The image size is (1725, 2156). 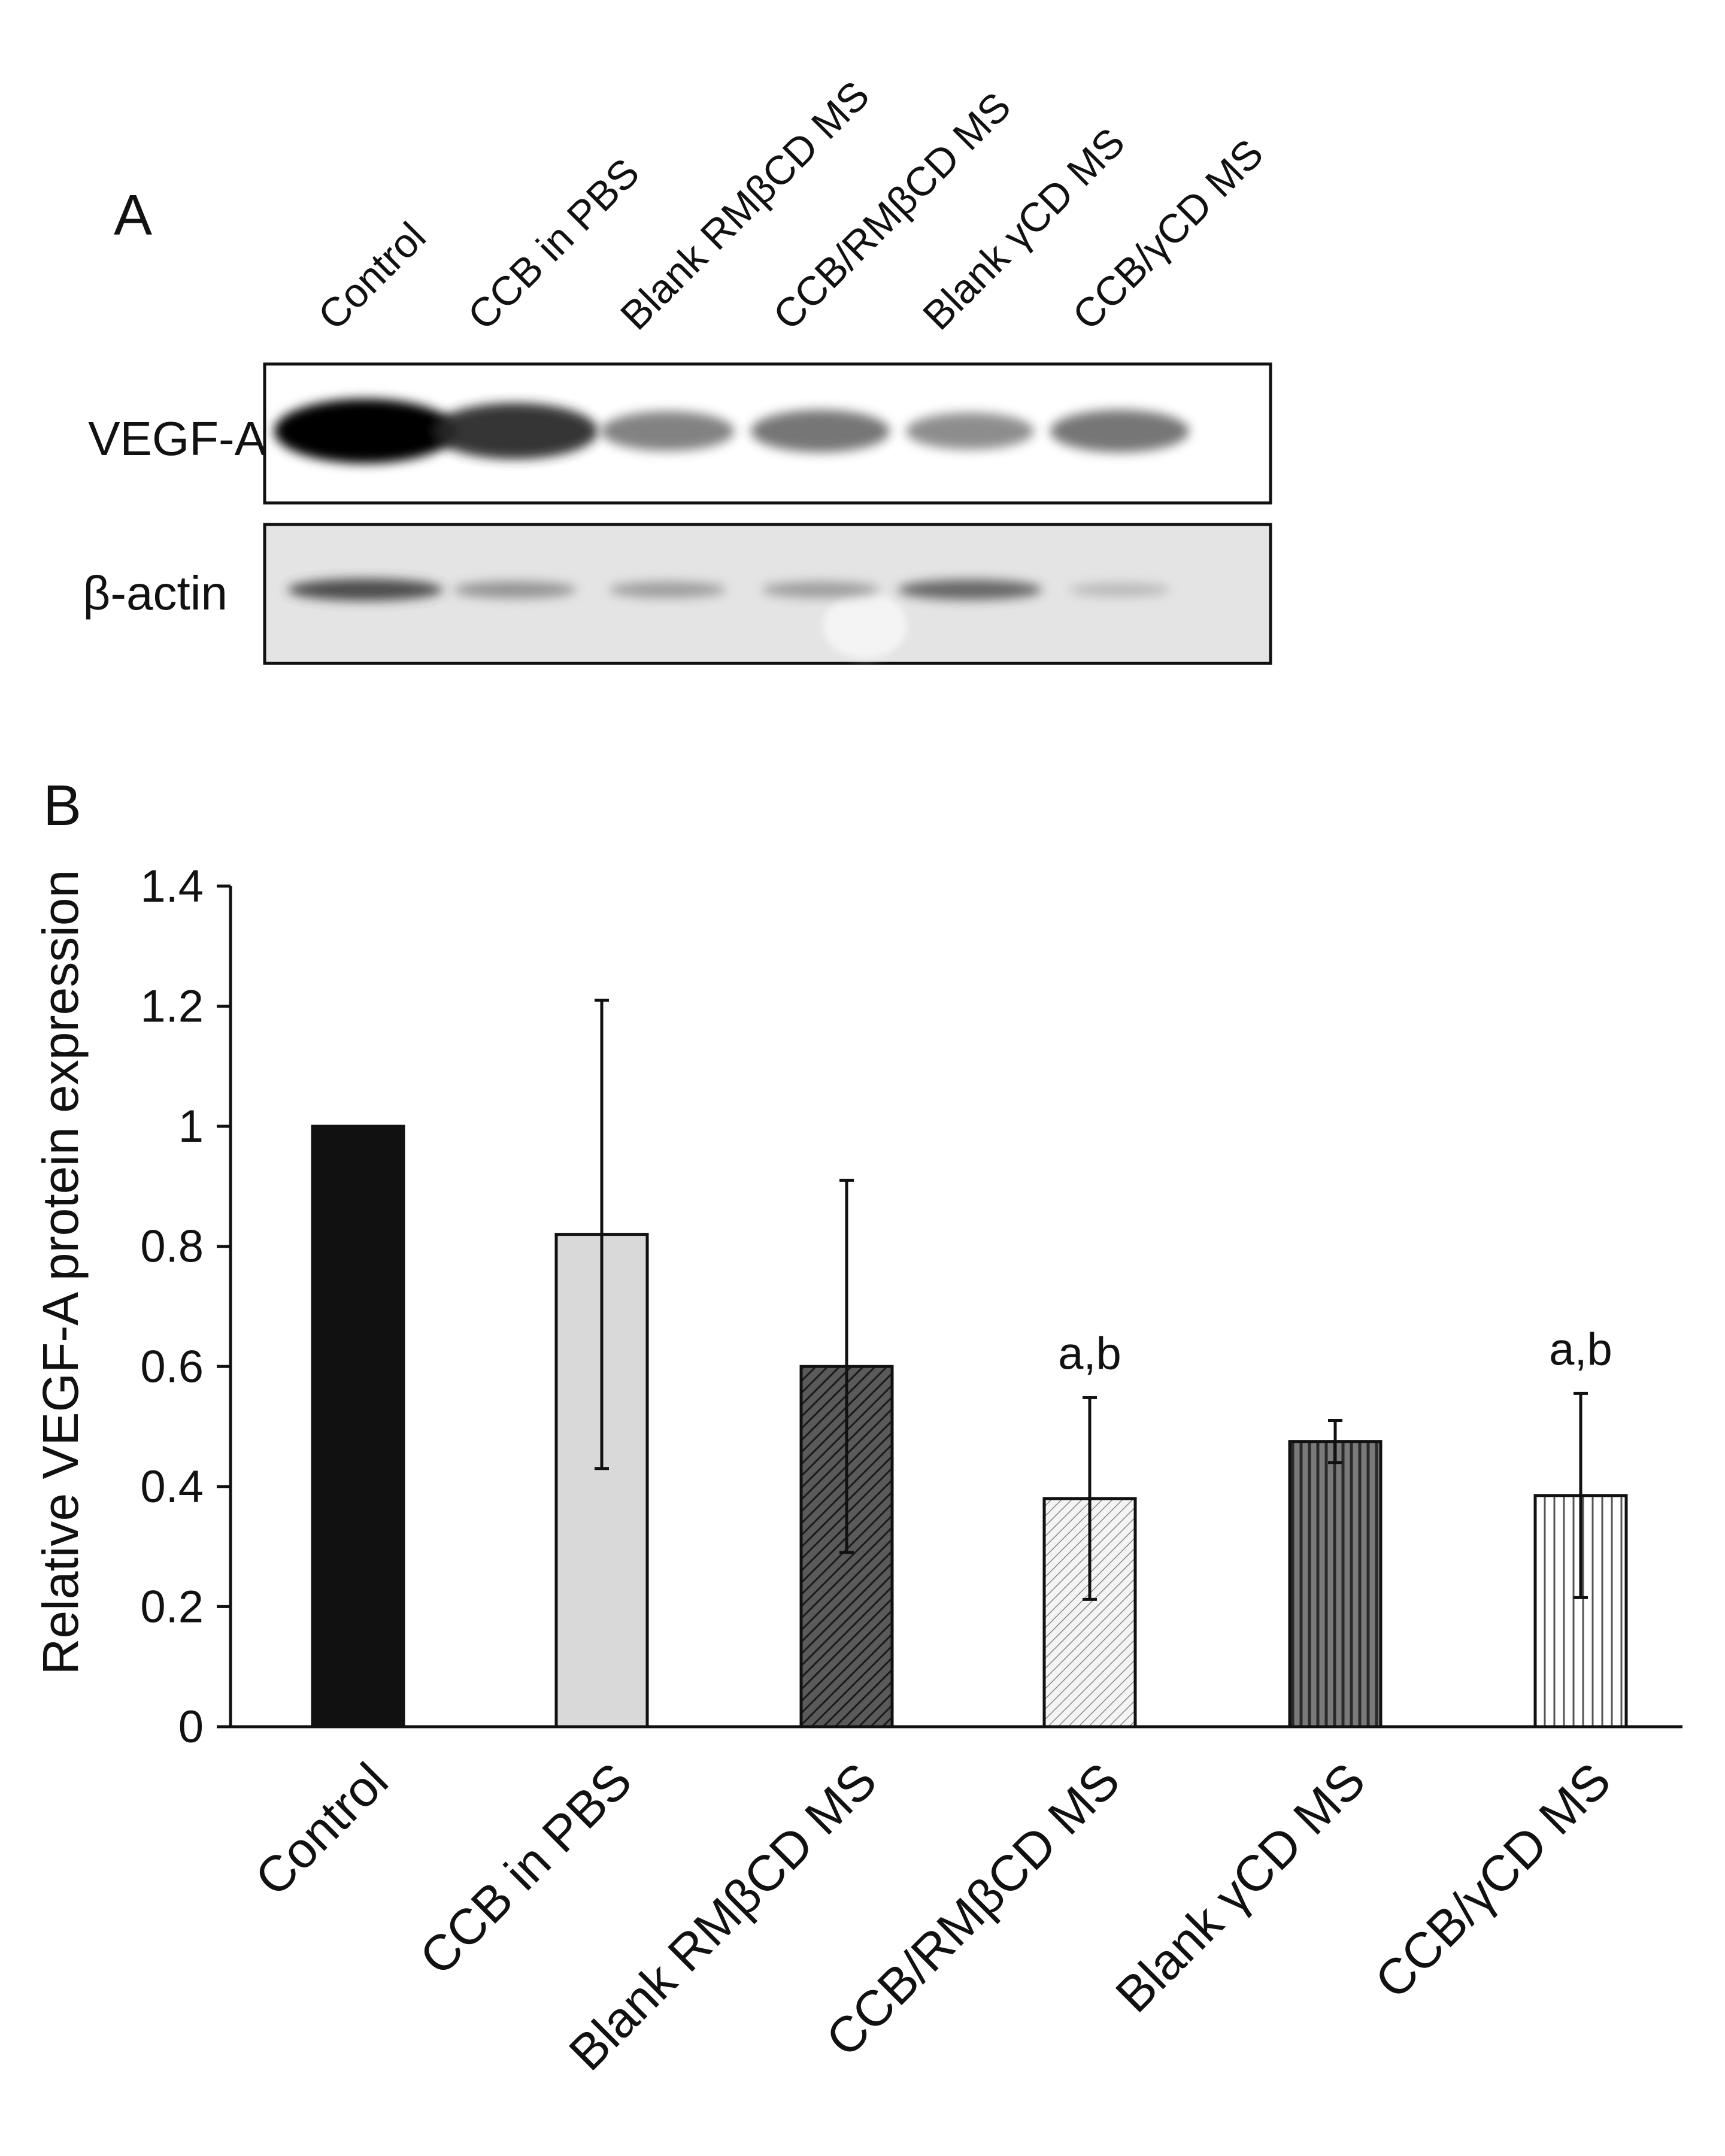 I want to click on blot-actin-row: β-actin, so click(x=677, y=594).